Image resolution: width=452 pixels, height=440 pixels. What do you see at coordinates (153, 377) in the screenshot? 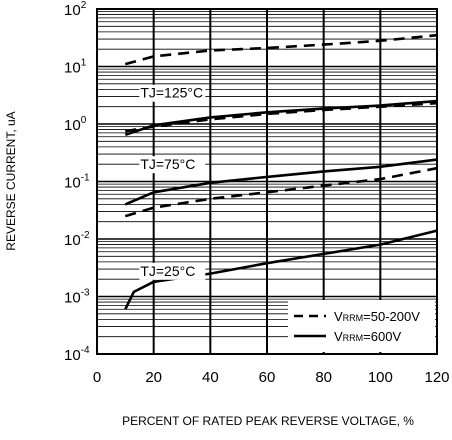
I see `x-tick-label: 20` at bounding box center [153, 377].